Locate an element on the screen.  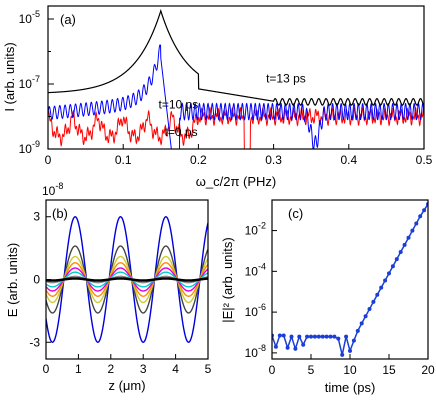
panel-c-xlabel: time (ps) is located at coordinates (350, 387).